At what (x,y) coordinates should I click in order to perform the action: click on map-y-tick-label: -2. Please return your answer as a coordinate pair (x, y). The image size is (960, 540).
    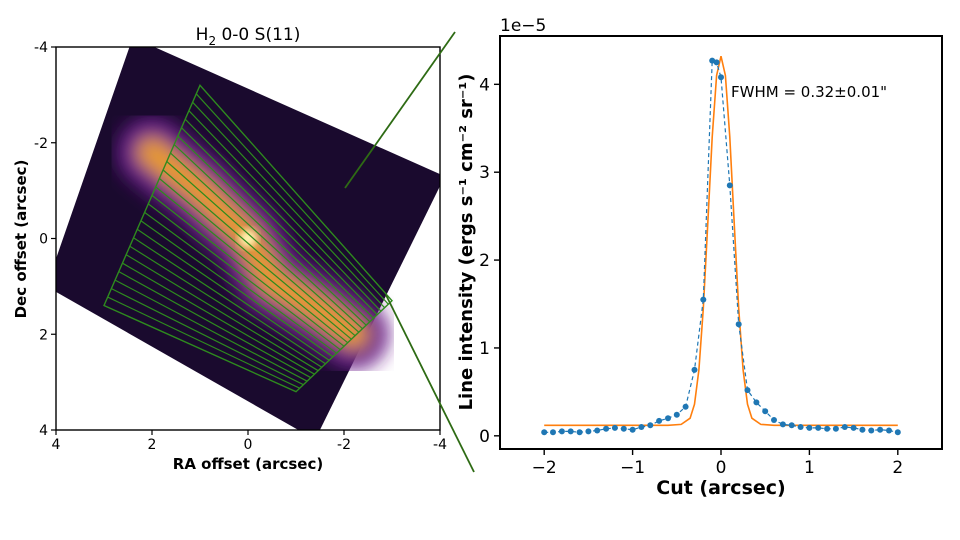
    Looking at the image, I should click on (41, 144).